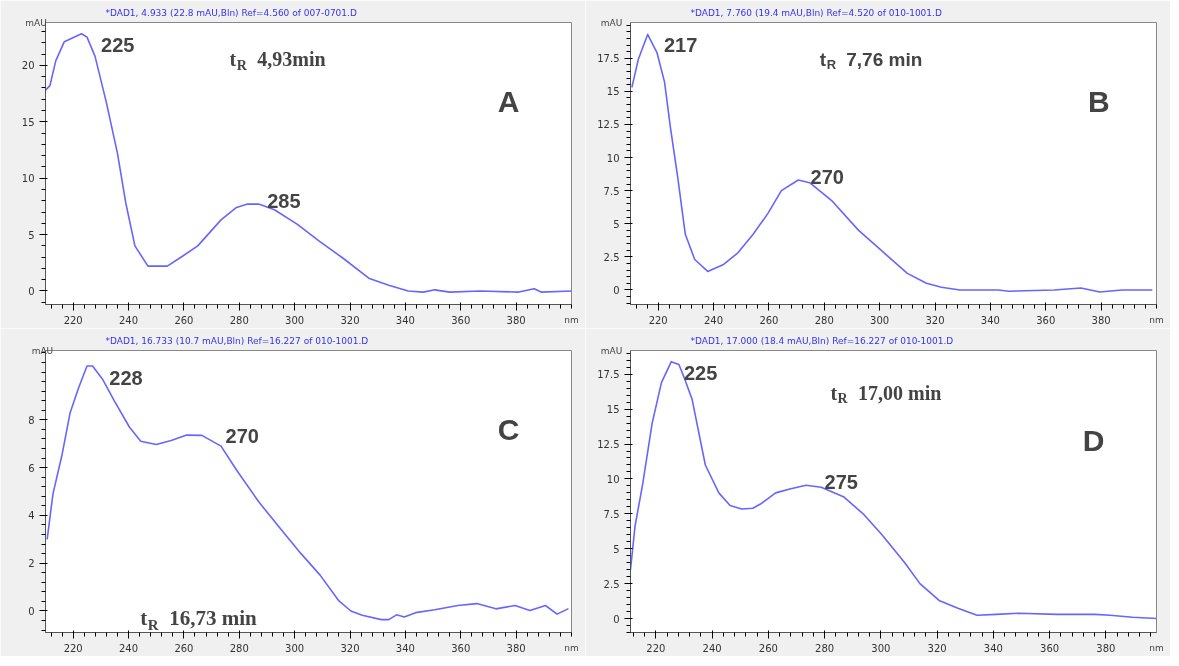  What do you see at coordinates (822, 340) in the screenshot?
I see `chart-title: *DAD1, 17.000 (18.4 mAU,Bln) Ref=16.227 of 010-1001.D` at bounding box center [822, 340].